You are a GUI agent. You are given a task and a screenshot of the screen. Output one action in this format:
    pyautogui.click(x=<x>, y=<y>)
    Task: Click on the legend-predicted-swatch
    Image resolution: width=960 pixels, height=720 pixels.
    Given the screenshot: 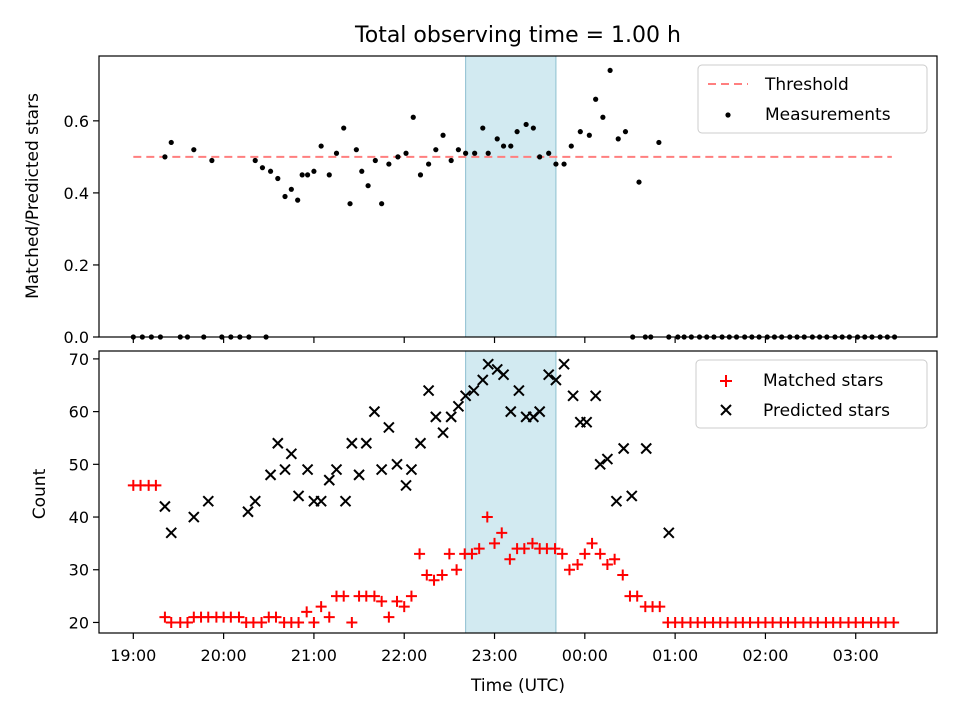 What is the action you would take?
    pyautogui.click(x=726, y=410)
    